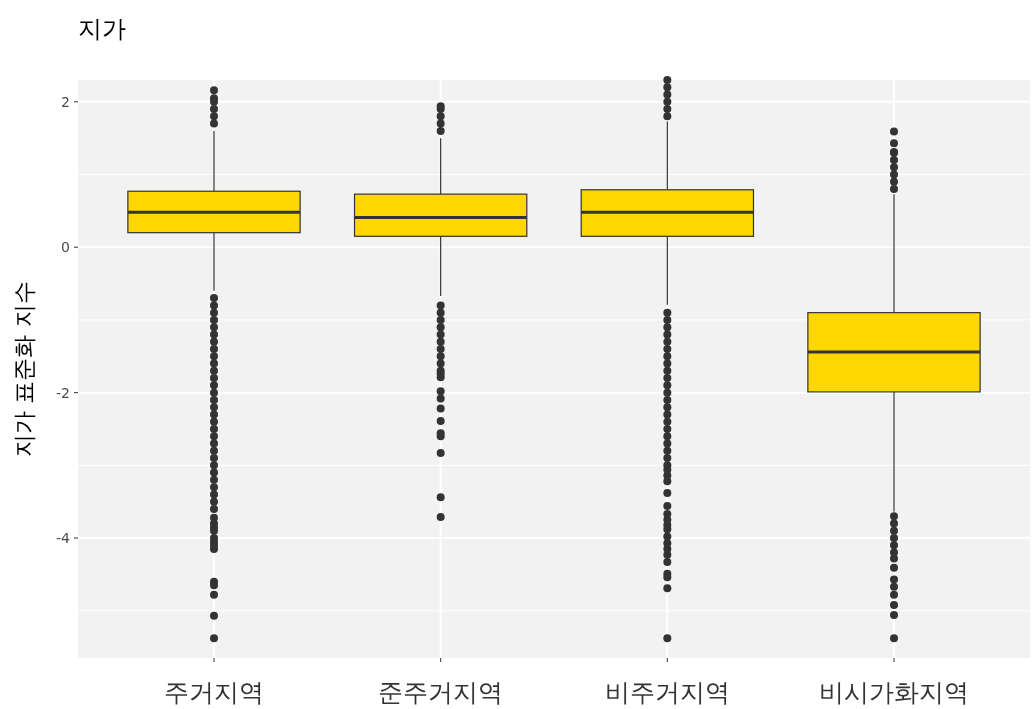 Image resolution: width=1036 pixels, height=709 pixels. I want to click on y-tick-label: 0, so click(65, 247).